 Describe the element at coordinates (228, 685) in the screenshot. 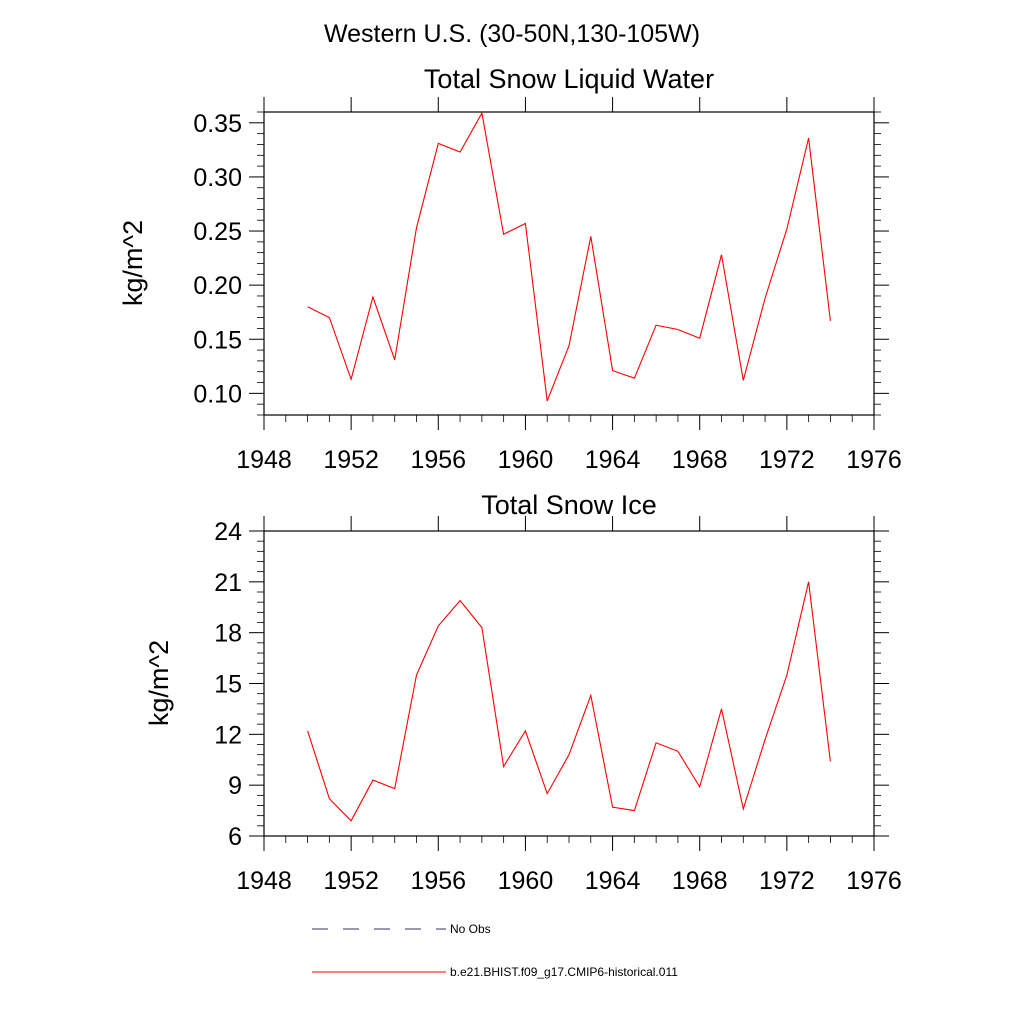

I see `y-tick-label: 15` at that location.